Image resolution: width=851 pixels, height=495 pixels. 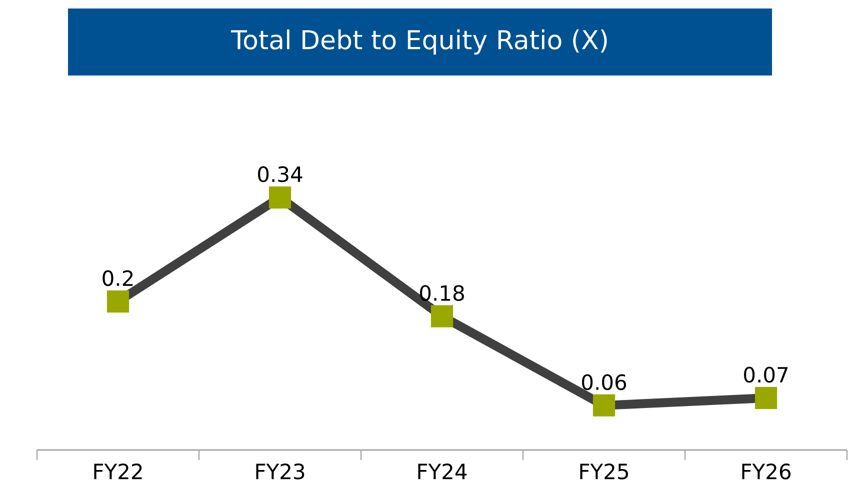 I want to click on data-label: 0.34, so click(x=280, y=174).